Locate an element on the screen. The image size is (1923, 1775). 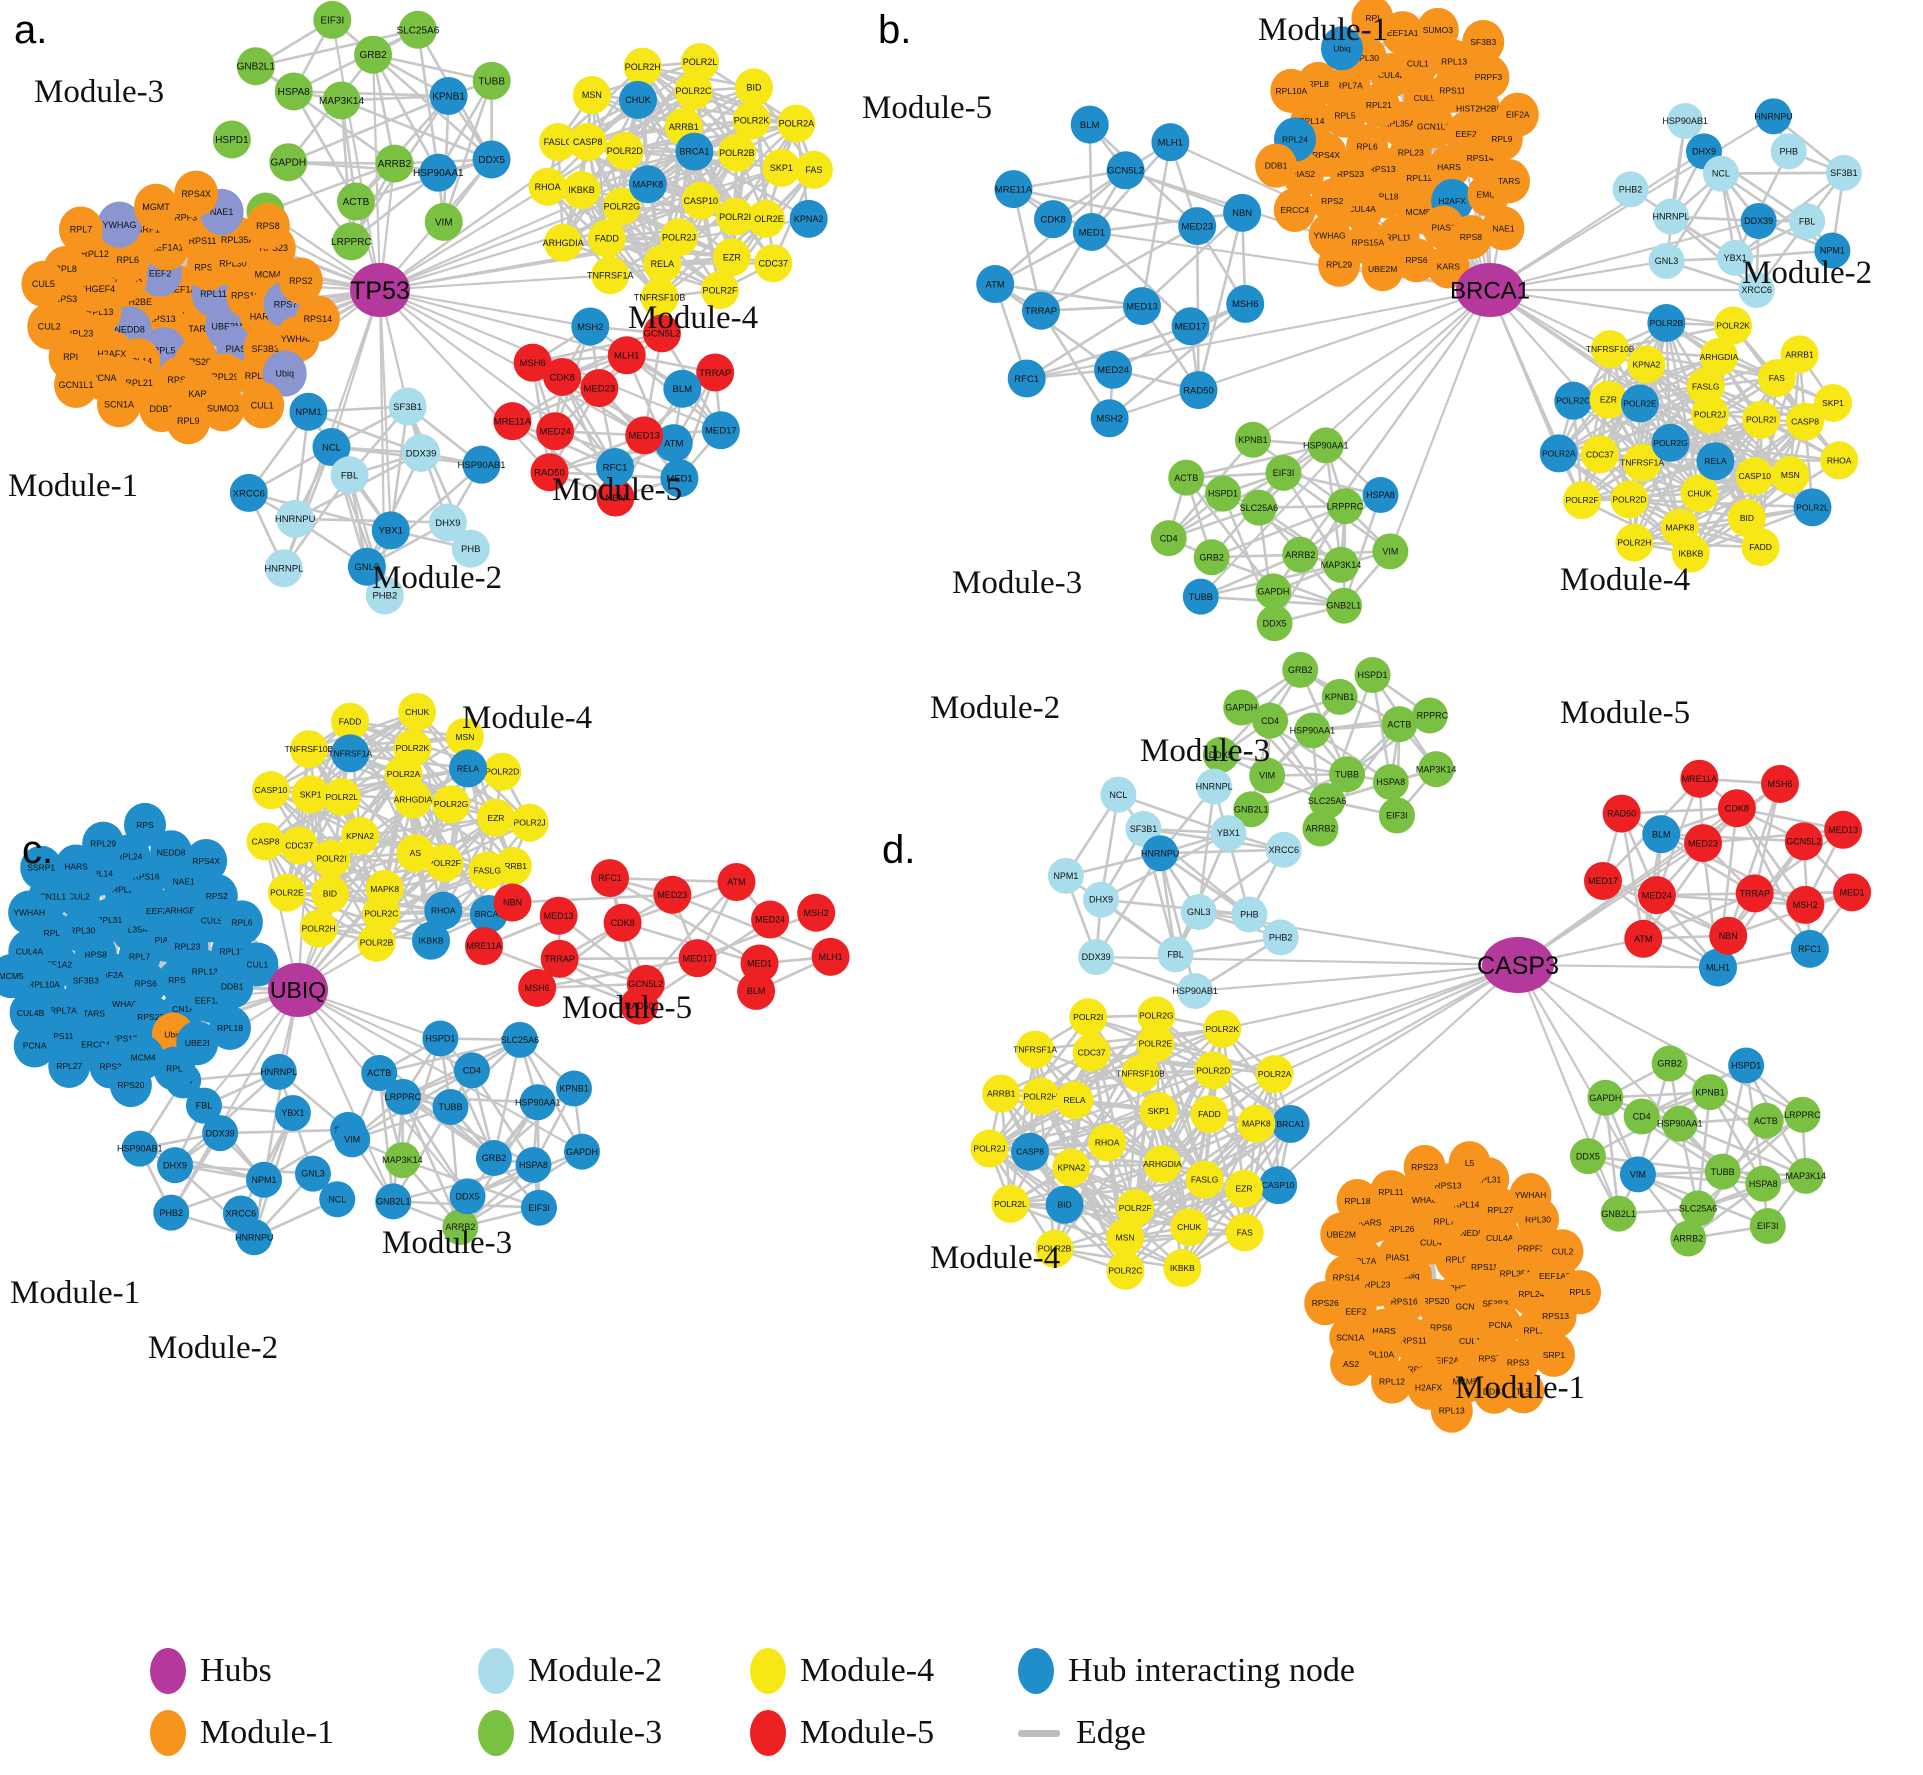
network-node: MCM4 is located at coordinates (143, 1057).